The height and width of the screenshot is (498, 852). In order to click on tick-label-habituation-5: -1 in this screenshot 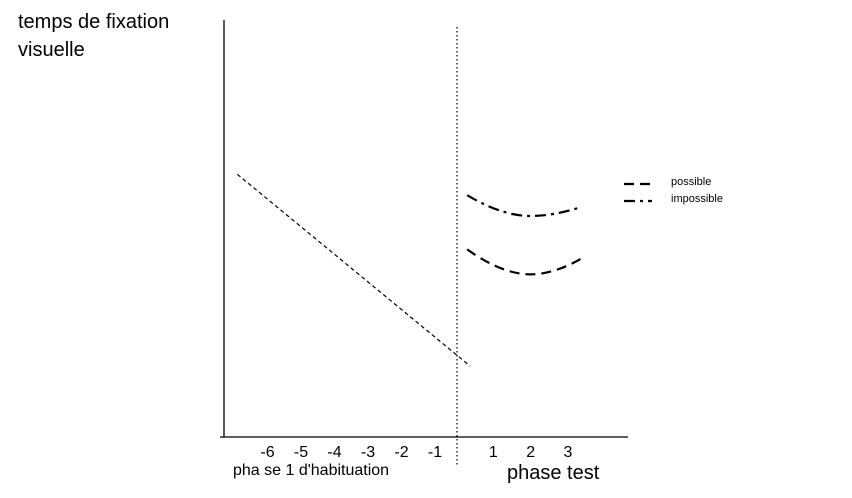, I will do `click(435, 452)`.